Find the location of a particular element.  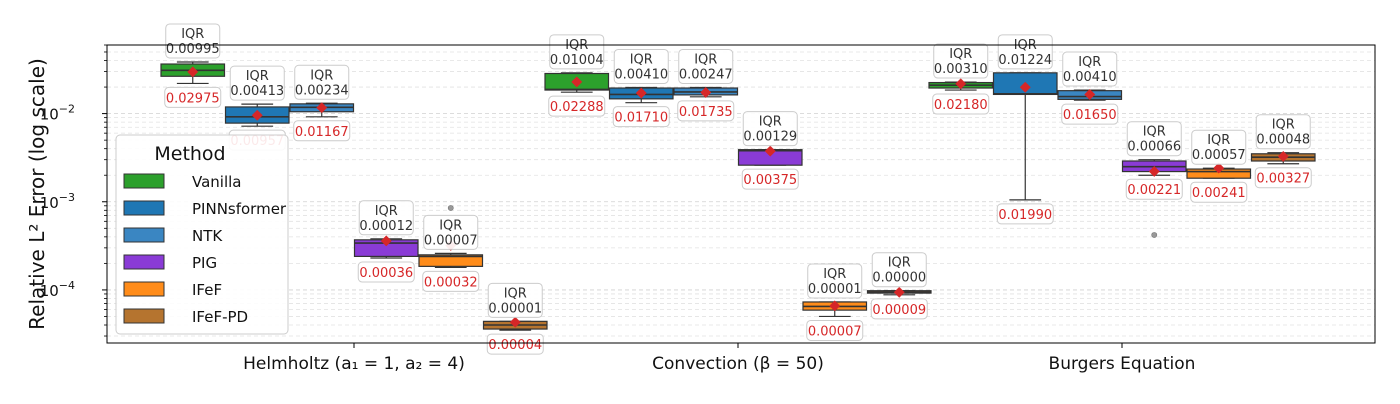

y-tick-label: 10⁻² is located at coordinates (57, 113).